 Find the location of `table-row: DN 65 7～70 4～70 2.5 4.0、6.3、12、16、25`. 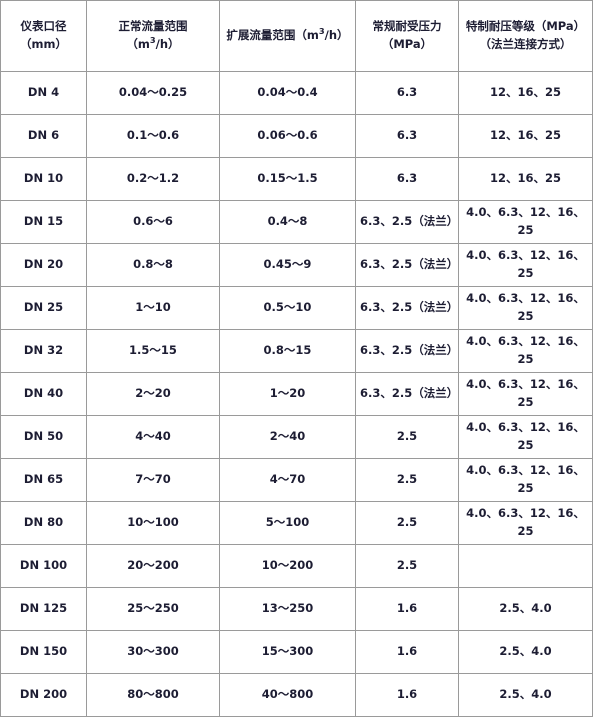

table-row: DN 65 7～70 4～70 2.5 4.0、6.3、12、16、25 is located at coordinates (296, 480).